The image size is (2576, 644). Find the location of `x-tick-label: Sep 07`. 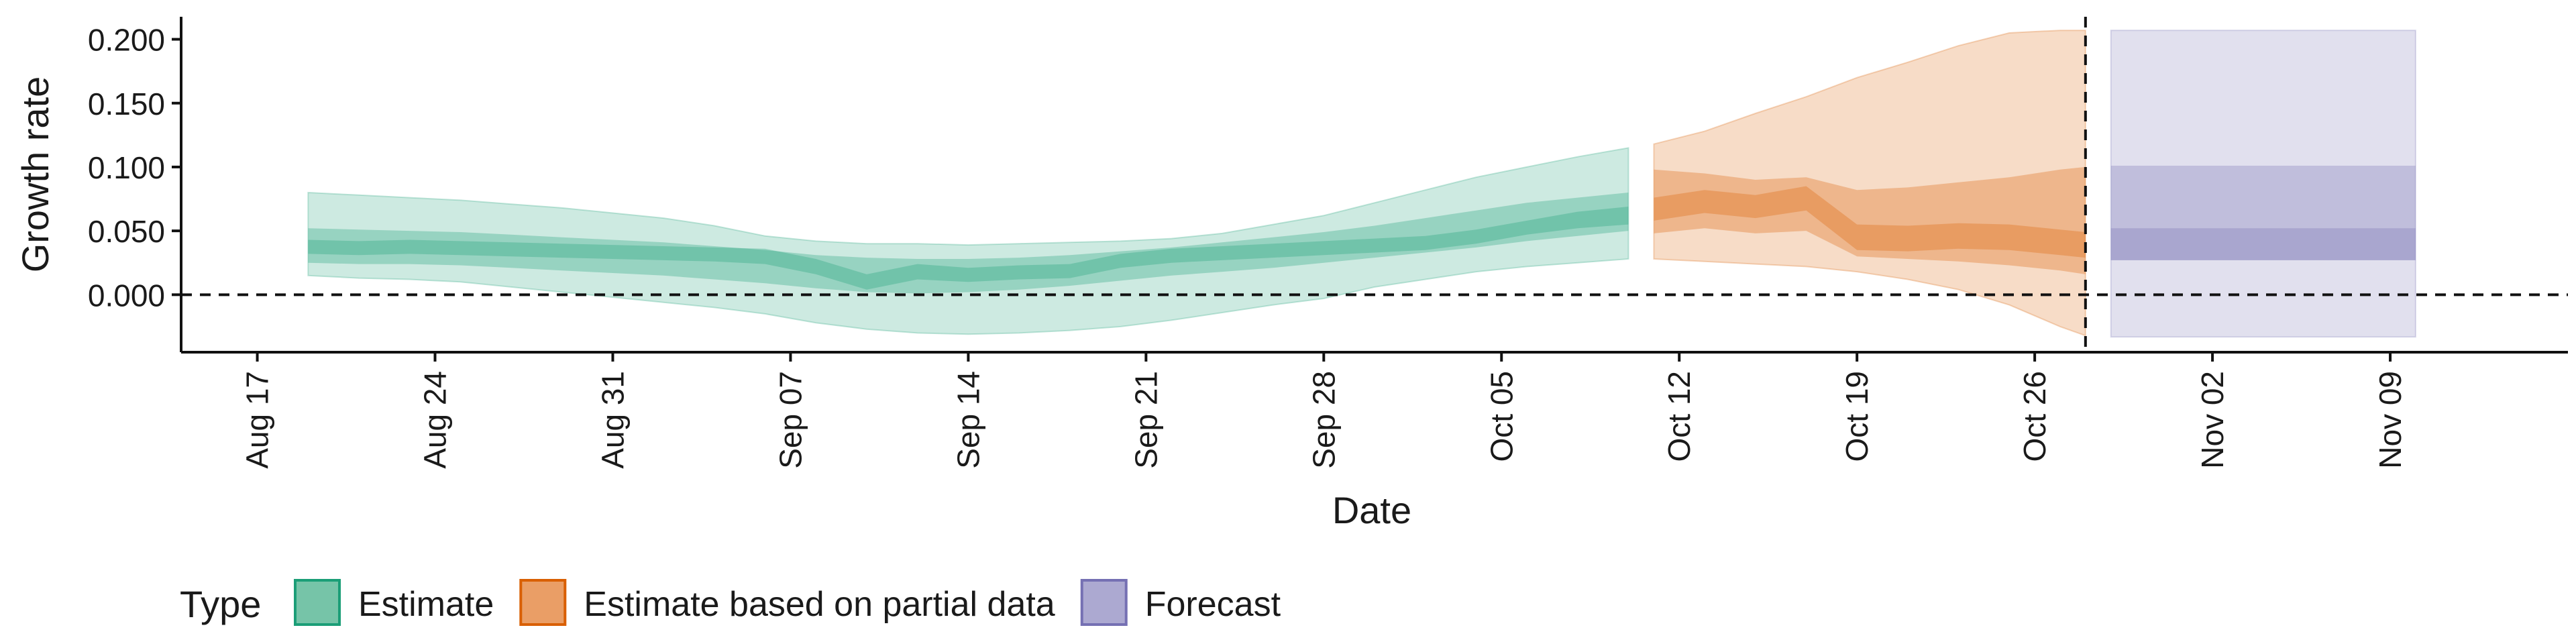

x-tick-label: Sep 07 is located at coordinates (790, 420).